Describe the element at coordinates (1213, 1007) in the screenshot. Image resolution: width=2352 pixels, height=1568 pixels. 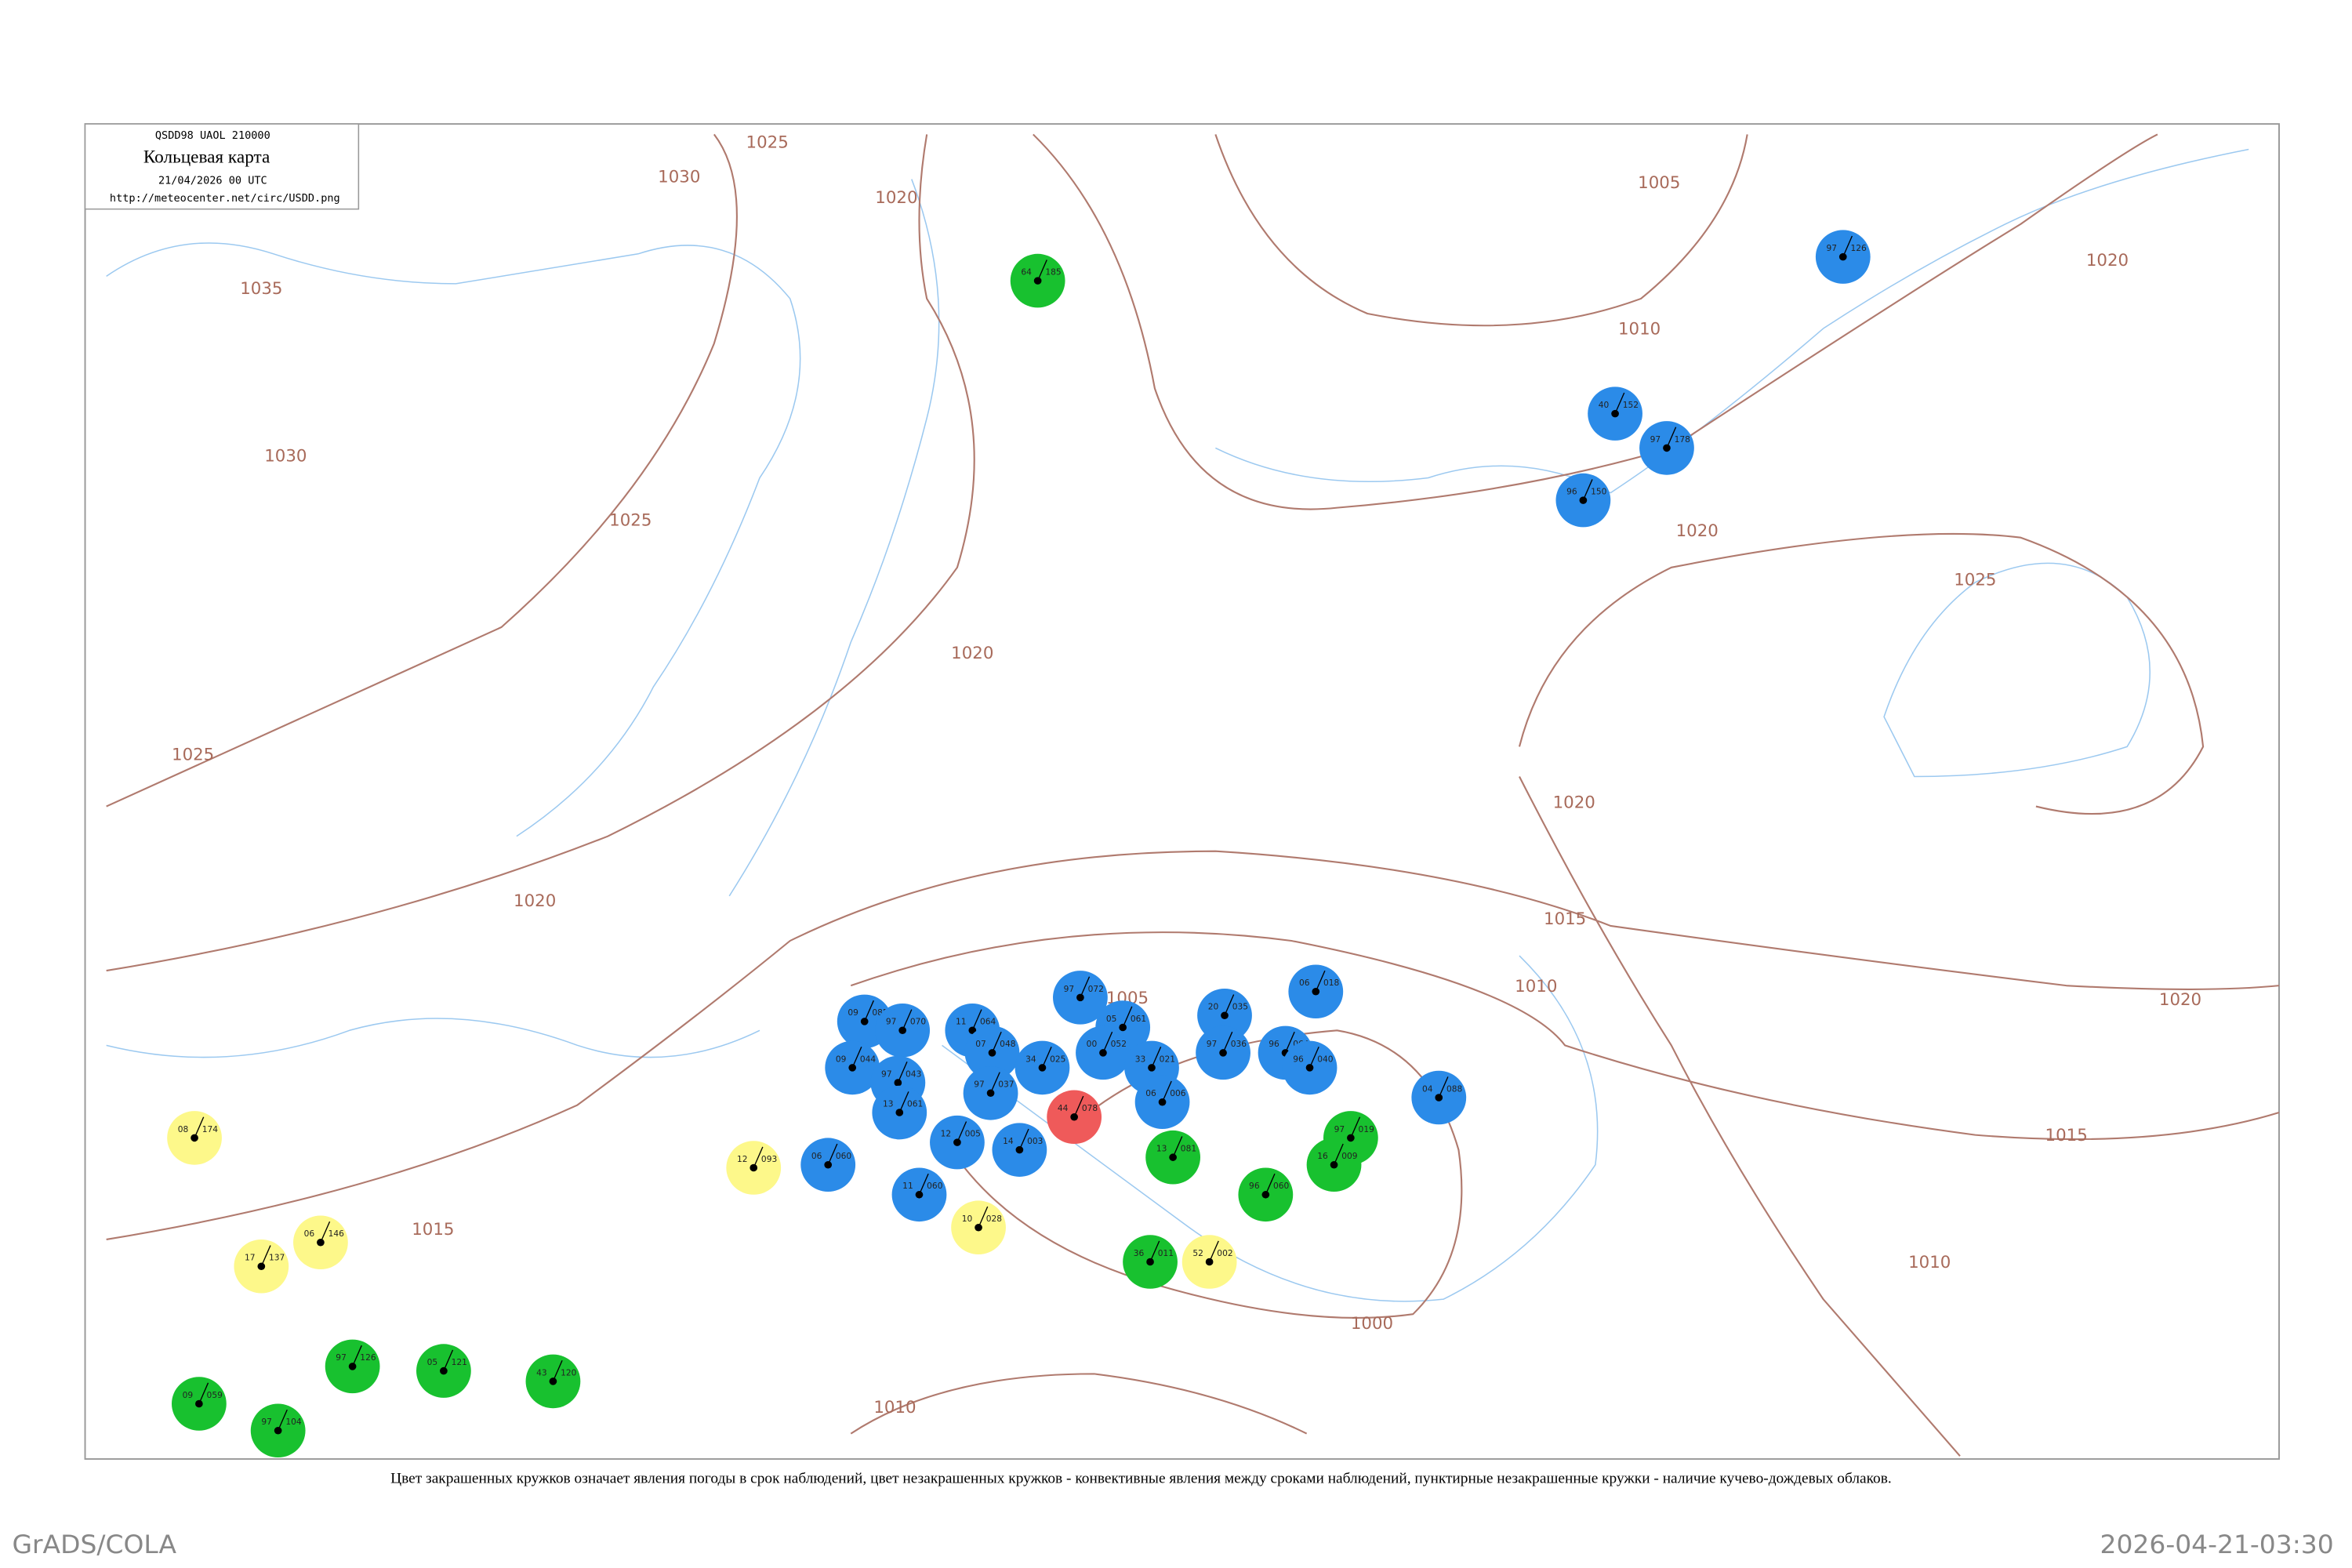
I see `station-temp: 20` at that location.